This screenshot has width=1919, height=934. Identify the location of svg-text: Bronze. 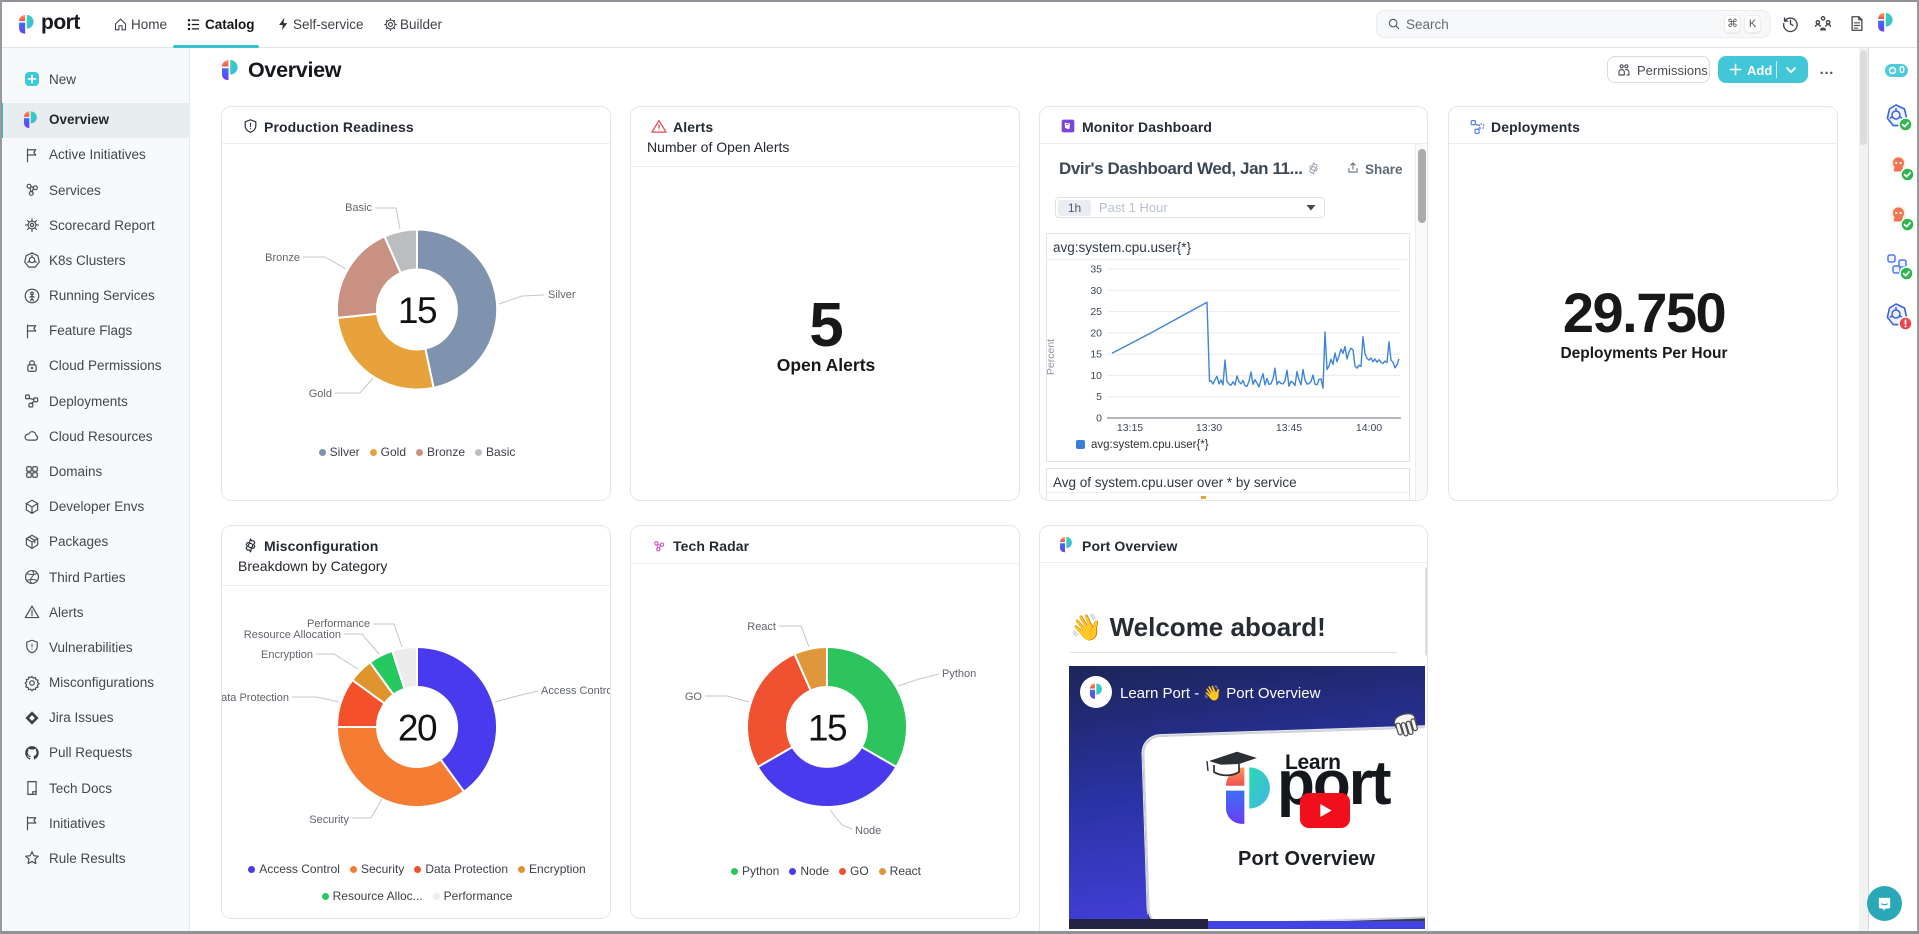
(282, 258).